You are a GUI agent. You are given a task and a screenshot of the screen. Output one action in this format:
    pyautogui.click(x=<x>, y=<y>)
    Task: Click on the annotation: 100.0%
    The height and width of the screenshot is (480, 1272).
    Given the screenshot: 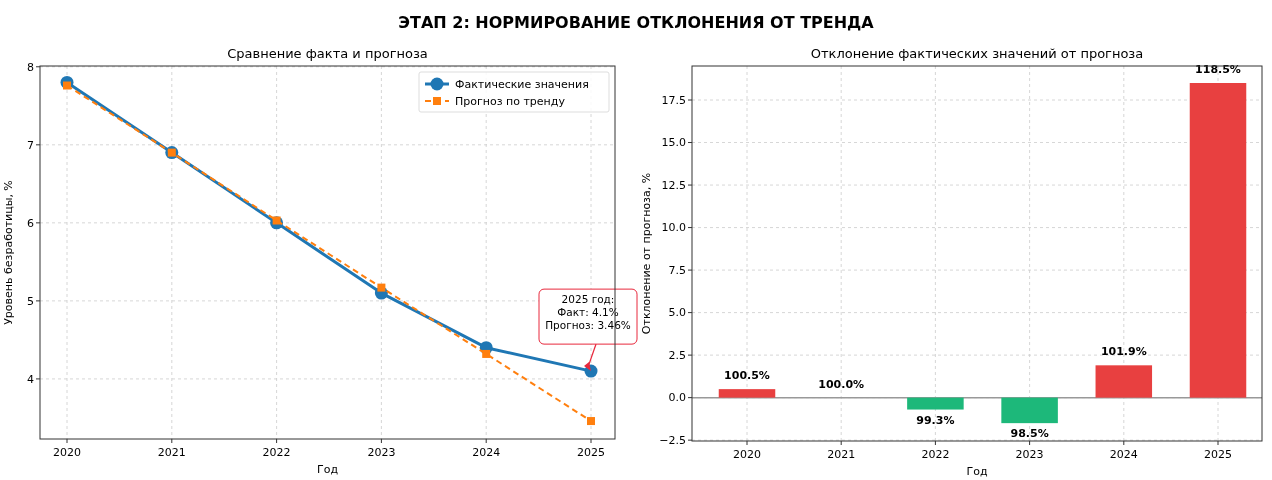 What is the action you would take?
    pyautogui.click(x=841, y=384)
    